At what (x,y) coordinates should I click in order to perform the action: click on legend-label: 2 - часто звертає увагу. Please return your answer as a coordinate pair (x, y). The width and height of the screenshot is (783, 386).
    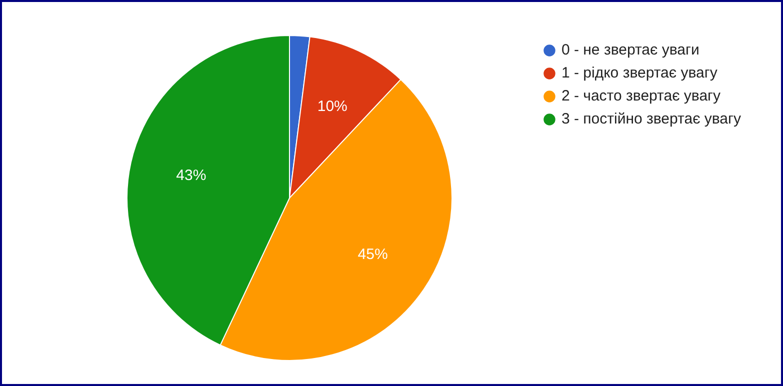
    Looking at the image, I should click on (641, 96).